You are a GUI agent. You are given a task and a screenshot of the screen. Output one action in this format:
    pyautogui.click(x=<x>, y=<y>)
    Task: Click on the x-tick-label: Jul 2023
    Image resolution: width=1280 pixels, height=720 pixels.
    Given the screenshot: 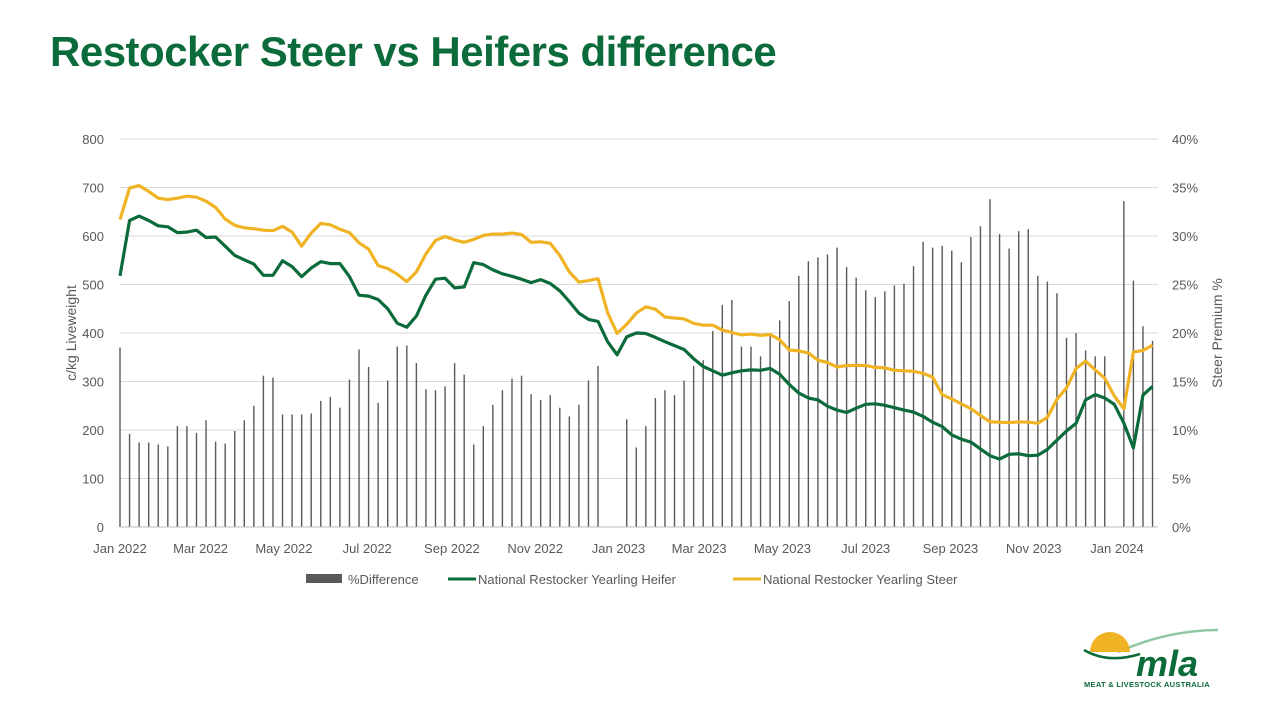 What is the action you would take?
    pyautogui.click(x=865, y=548)
    